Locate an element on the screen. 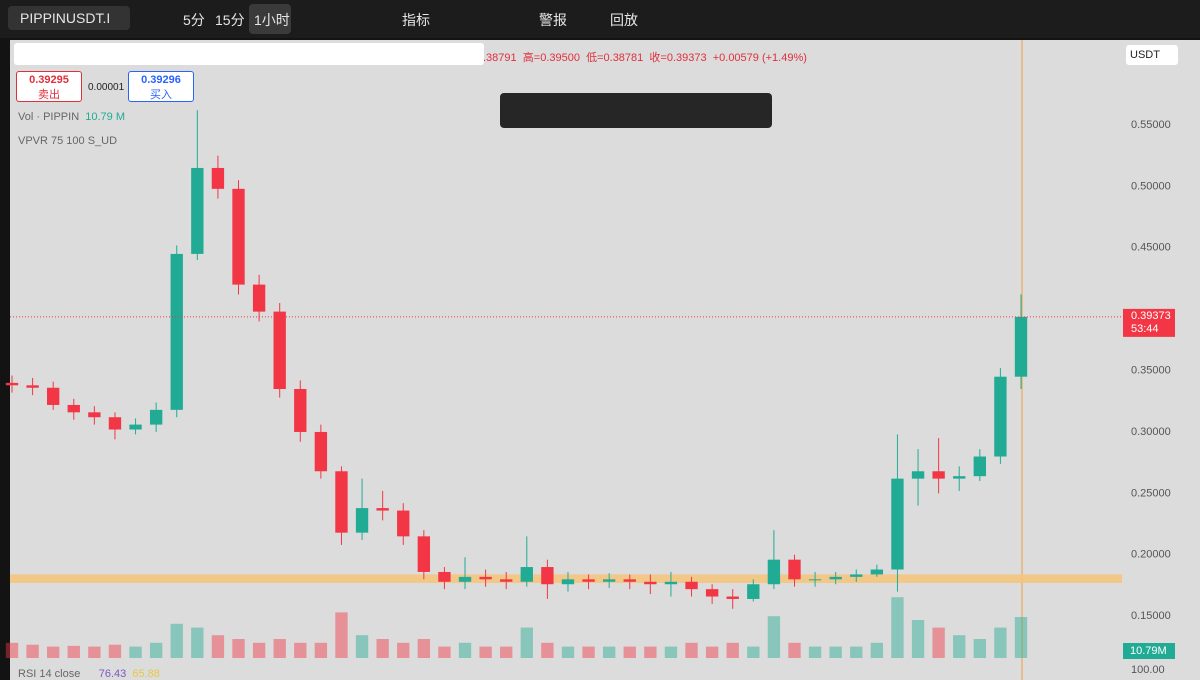  ohlc-change: +0.00579 (+1.49%) is located at coordinates (759, 58).